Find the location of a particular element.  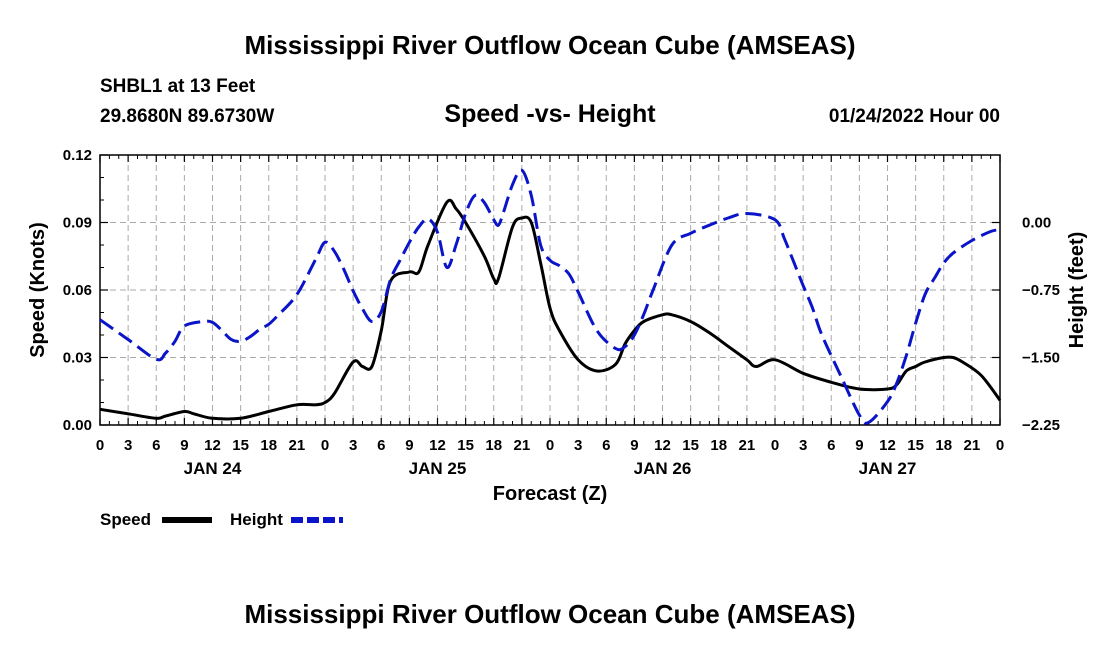

chart-title: Speed -vs- Height is located at coordinates (550, 114).